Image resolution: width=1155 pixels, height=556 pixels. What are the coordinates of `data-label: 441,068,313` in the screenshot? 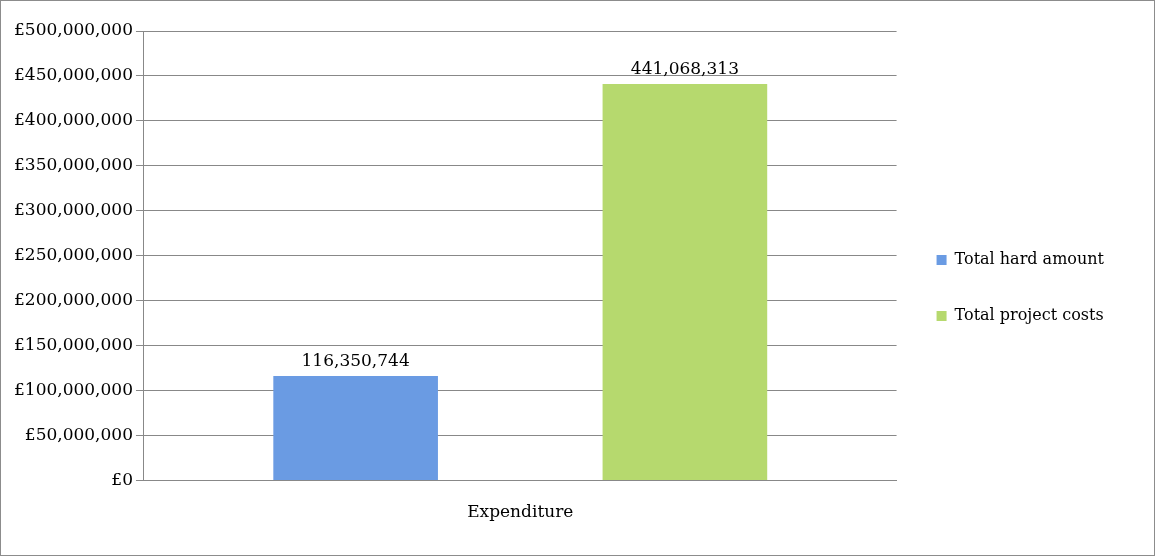 It's located at (684, 67).